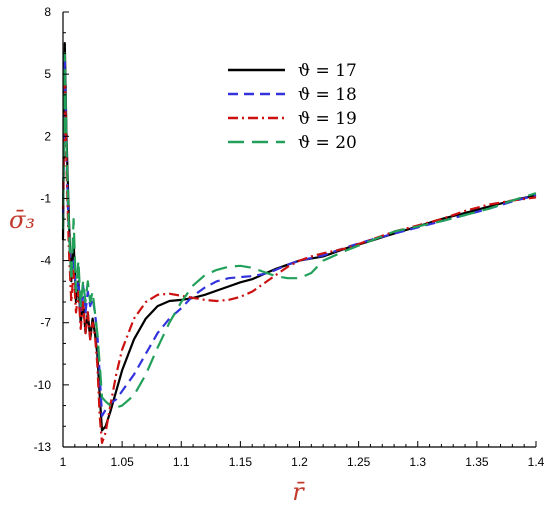 The image size is (550, 508). What do you see at coordinates (417, 462) in the screenshot?
I see `x-tick-label: 1.3` at bounding box center [417, 462].